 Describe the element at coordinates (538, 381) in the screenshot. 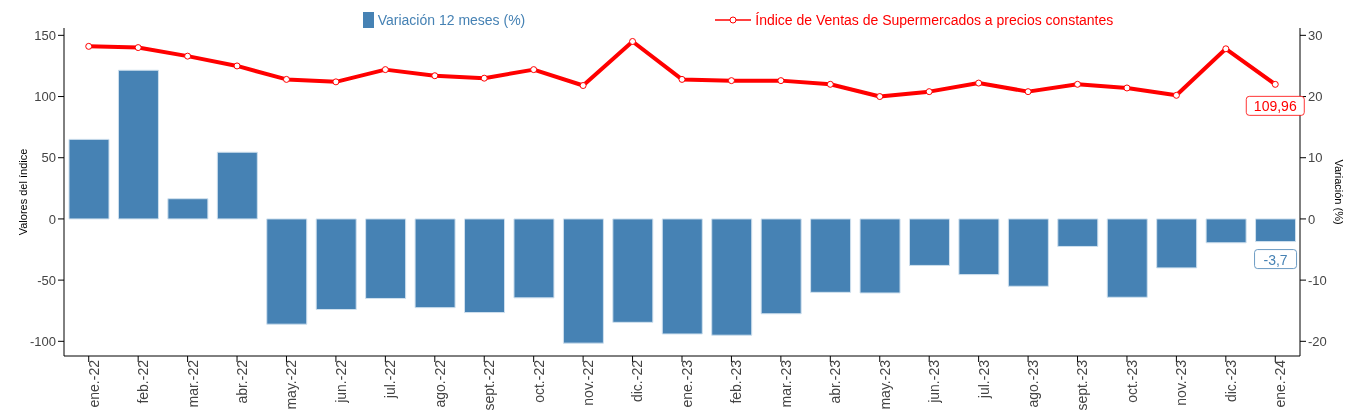

I see `x-tick-label: oct.-22` at that location.